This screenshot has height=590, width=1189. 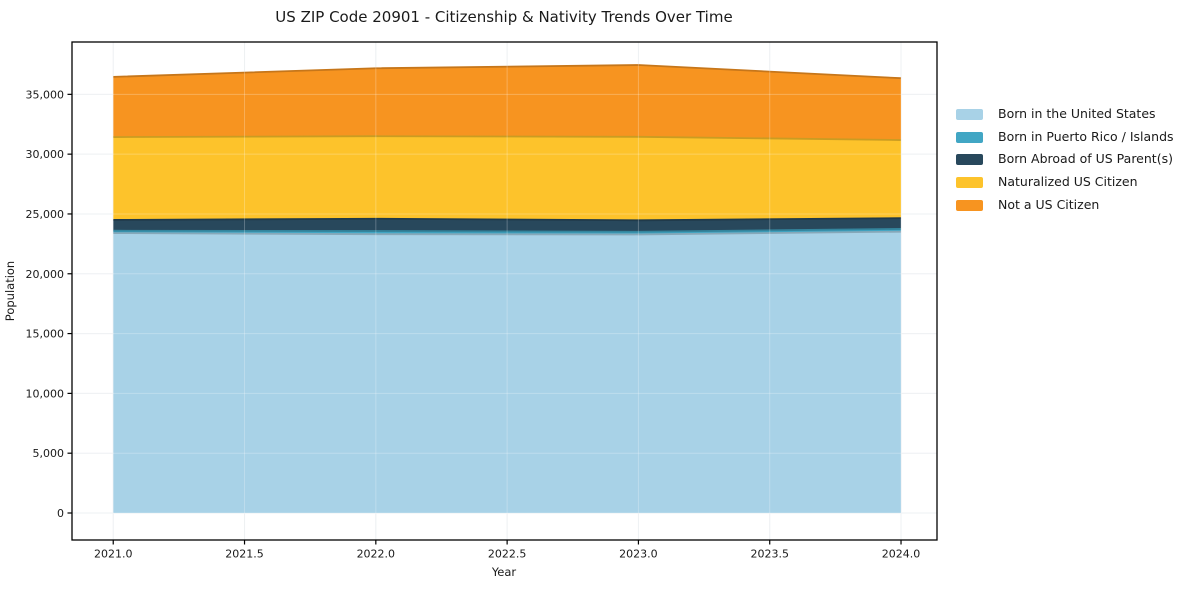 I want to click on y-tick-label: 15,000, so click(x=45, y=334).